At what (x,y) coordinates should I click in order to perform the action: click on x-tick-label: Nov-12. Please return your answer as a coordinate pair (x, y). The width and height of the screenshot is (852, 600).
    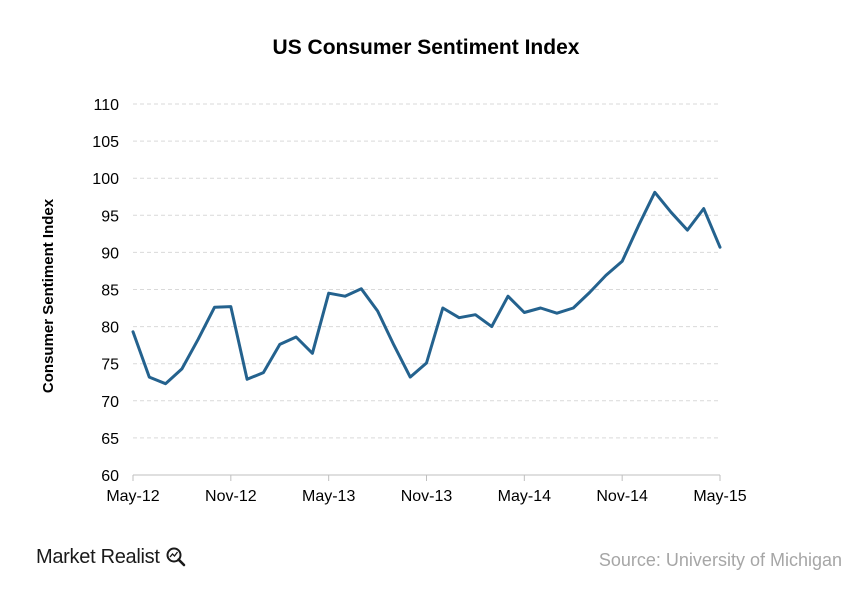
    Looking at the image, I should click on (231, 496).